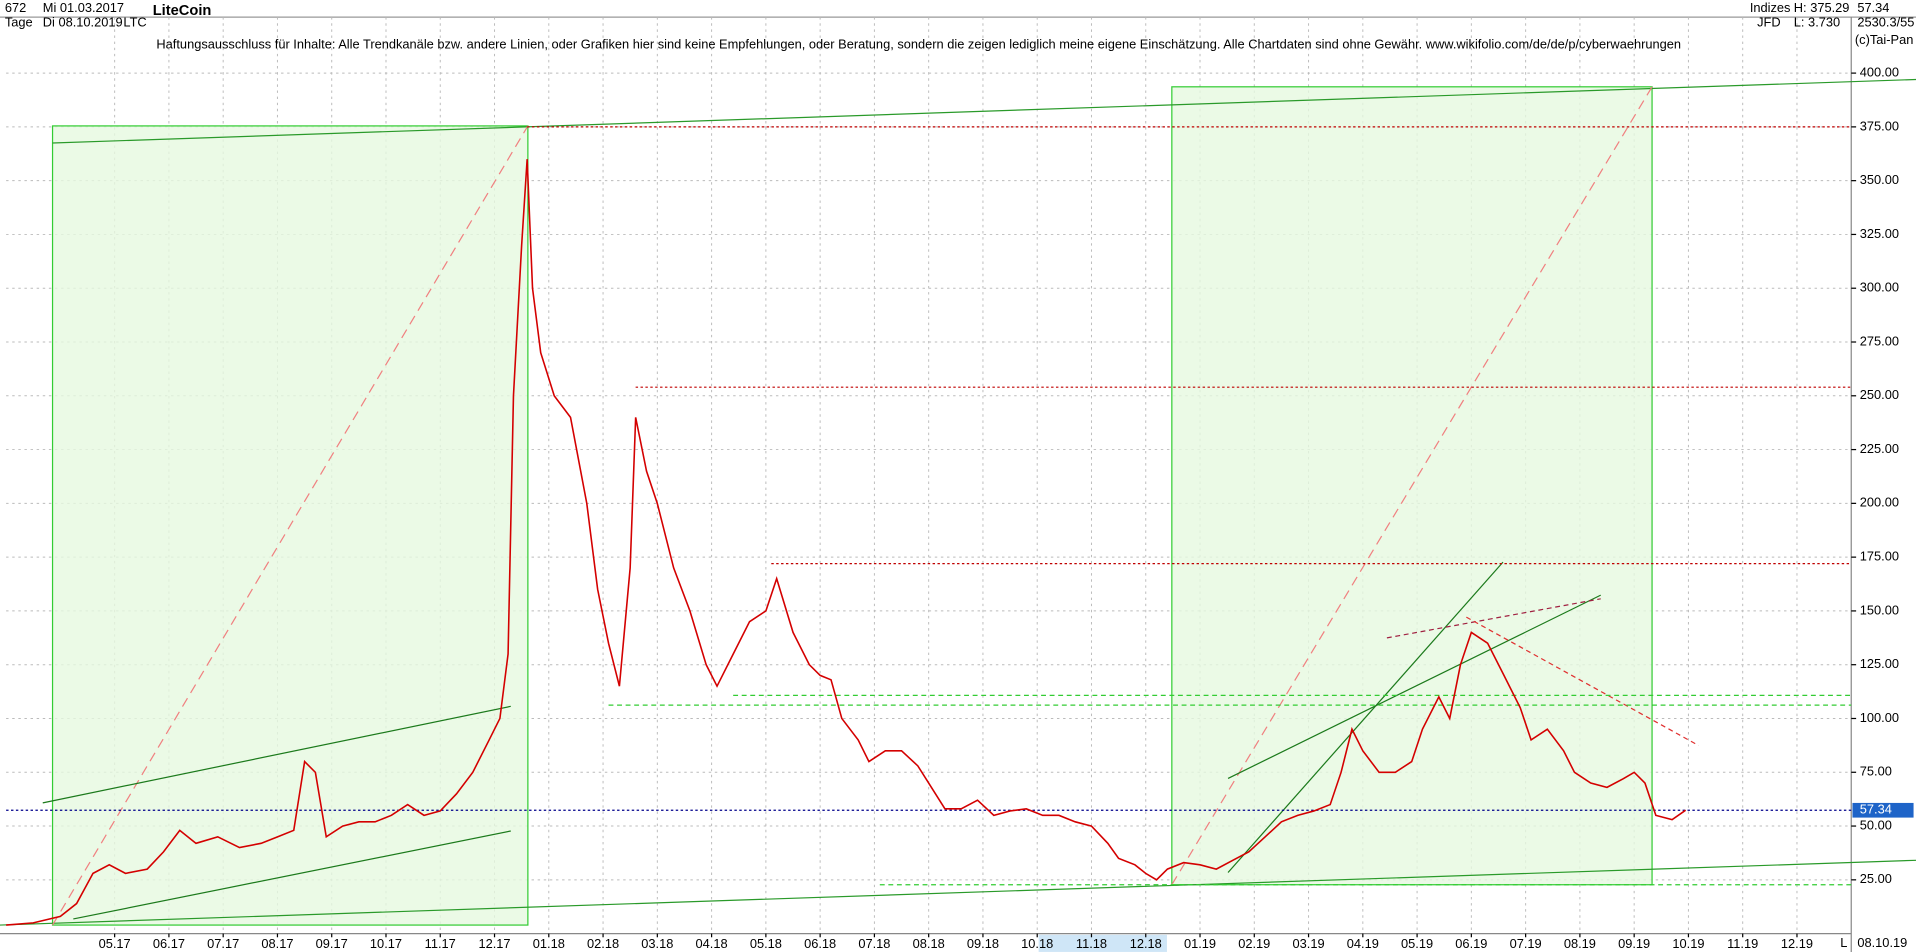 This screenshot has width=1916, height=952. What do you see at coordinates (1200, 943) in the screenshot?
I see `x-tick-label: 01.19` at bounding box center [1200, 943].